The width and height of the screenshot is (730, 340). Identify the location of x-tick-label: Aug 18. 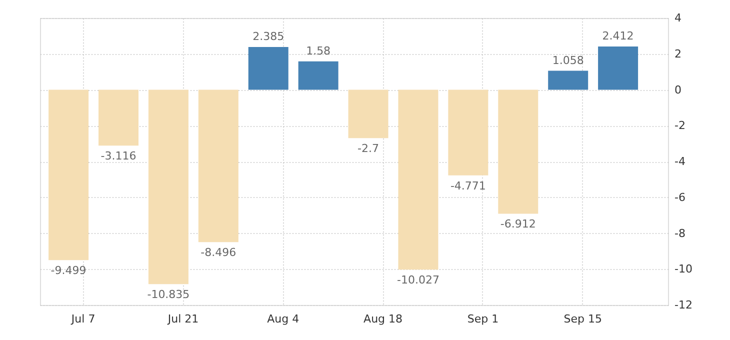
(383, 319).